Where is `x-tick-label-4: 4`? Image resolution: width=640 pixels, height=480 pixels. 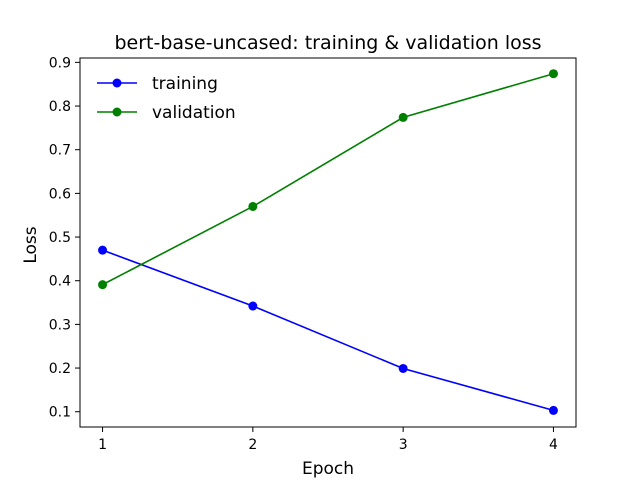
x-tick-label-4: 4 is located at coordinates (553, 445).